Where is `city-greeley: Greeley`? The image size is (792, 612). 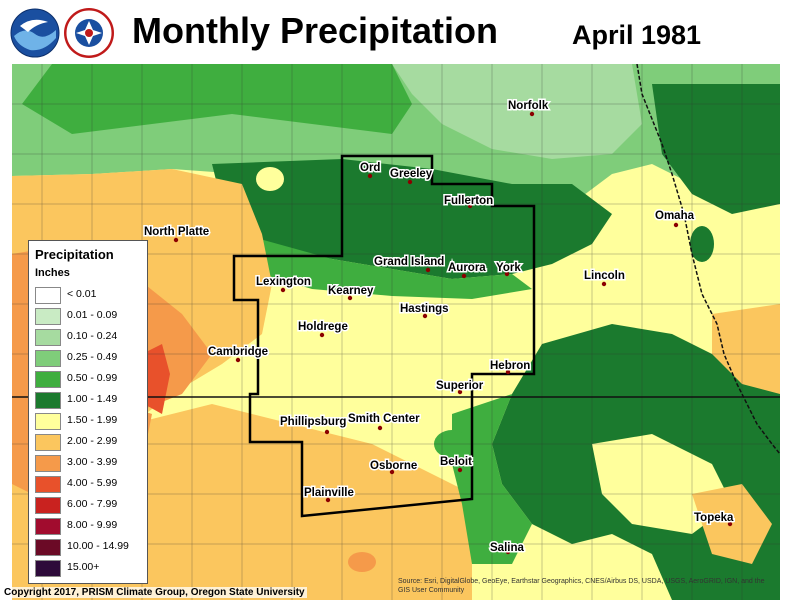
city-greeley: Greeley is located at coordinates (411, 176).